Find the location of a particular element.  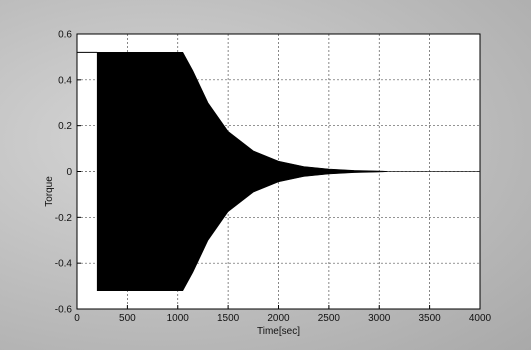

y-axis-label: Torque is located at coordinates (49, 191).